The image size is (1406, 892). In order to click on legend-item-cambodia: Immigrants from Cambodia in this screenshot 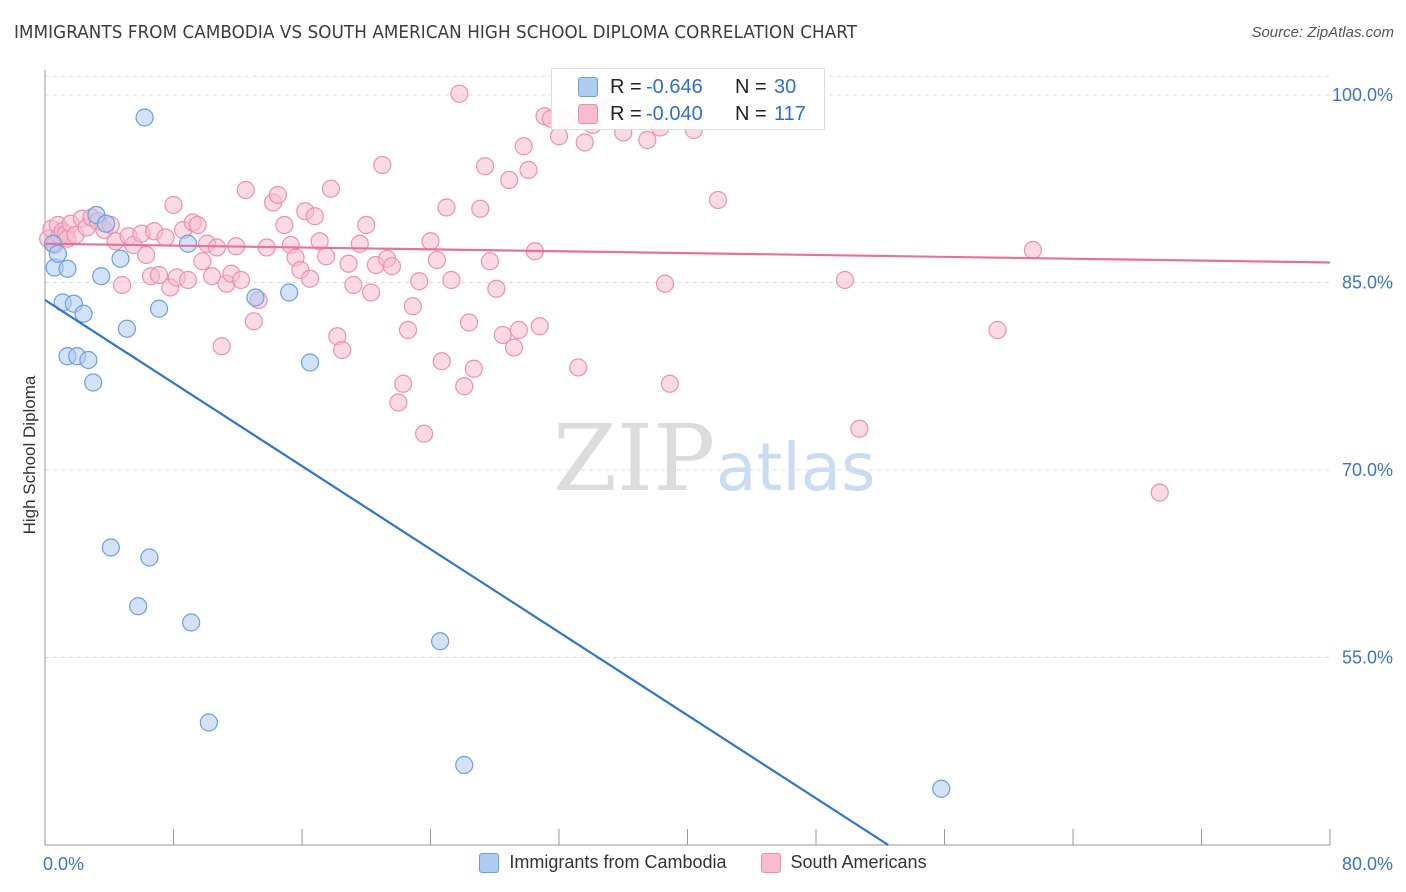, I will do `click(603, 862)`.